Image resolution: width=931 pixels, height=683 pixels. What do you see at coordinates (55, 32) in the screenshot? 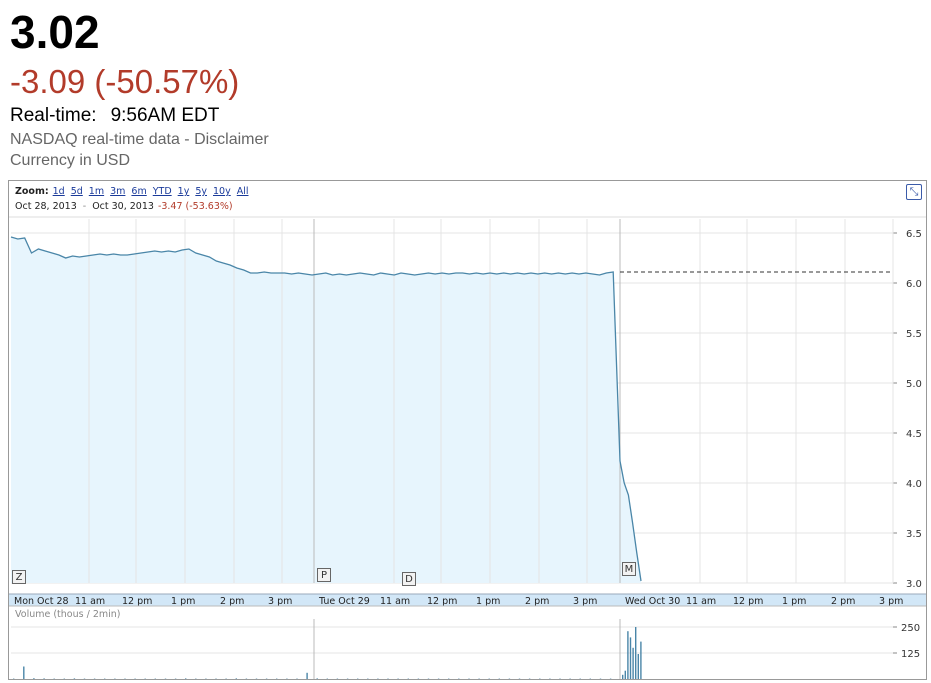
I see `current-price: 3.02` at bounding box center [55, 32].